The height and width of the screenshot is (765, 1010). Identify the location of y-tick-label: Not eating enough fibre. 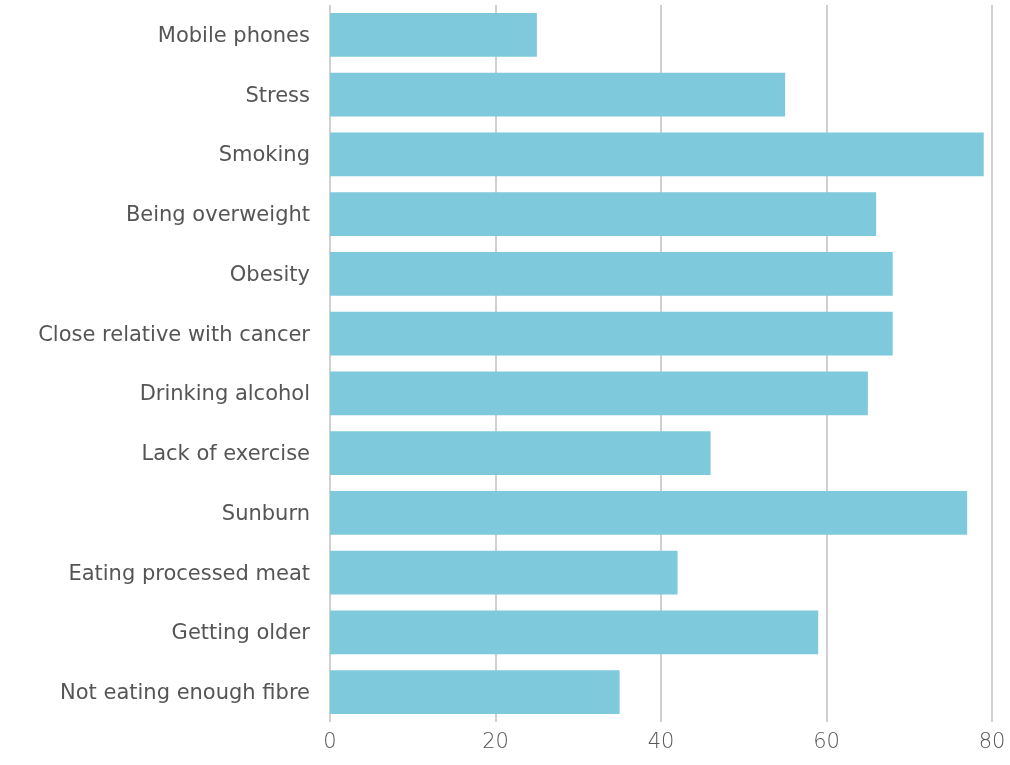
(185, 692).